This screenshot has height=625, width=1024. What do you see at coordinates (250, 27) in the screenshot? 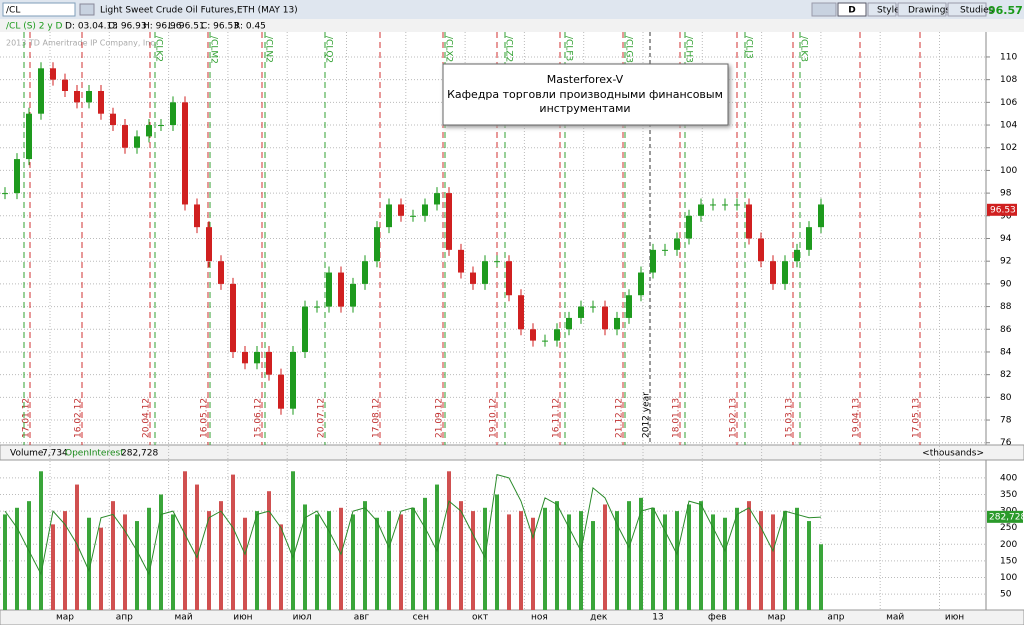
I see `info-range: R: 0.45` at bounding box center [250, 27].